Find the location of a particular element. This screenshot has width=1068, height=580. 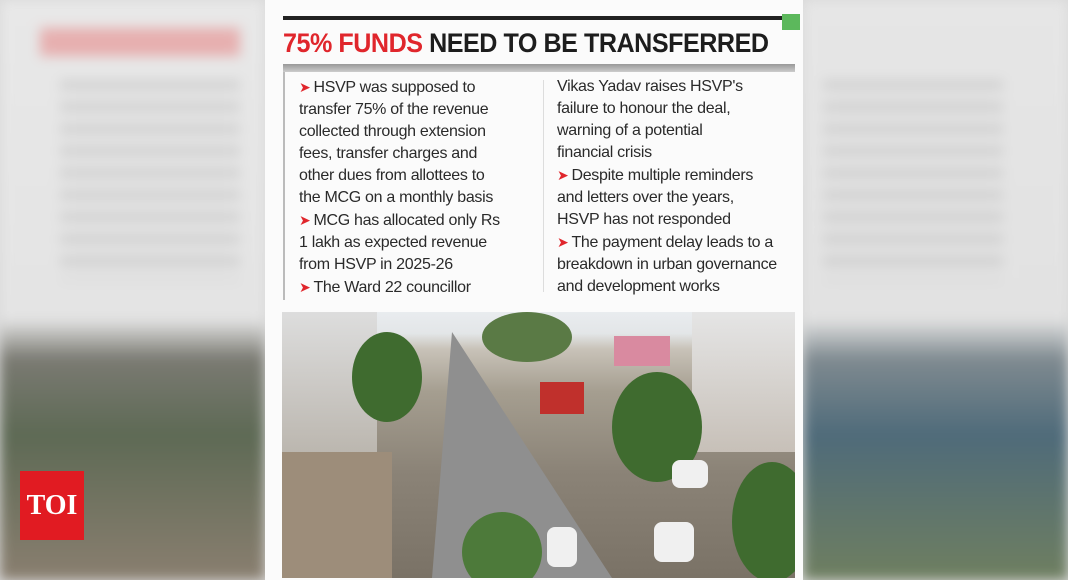

bullet-line: Vikas Yadav raises HSVP's is located at coordinates (677, 87).